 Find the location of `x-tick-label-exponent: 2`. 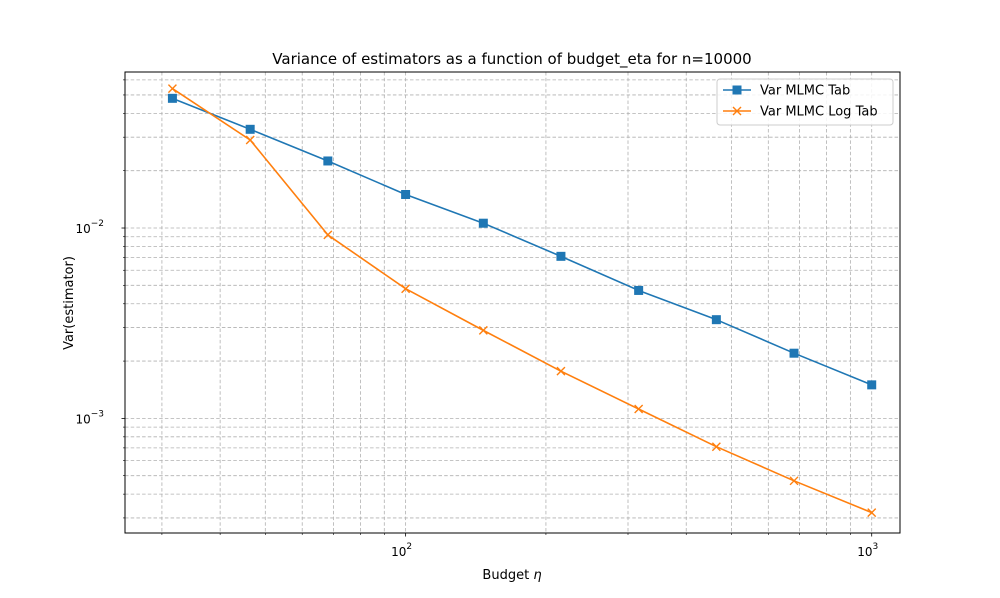

x-tick-label-exponent: 2 is located at coordinates (409, 547).